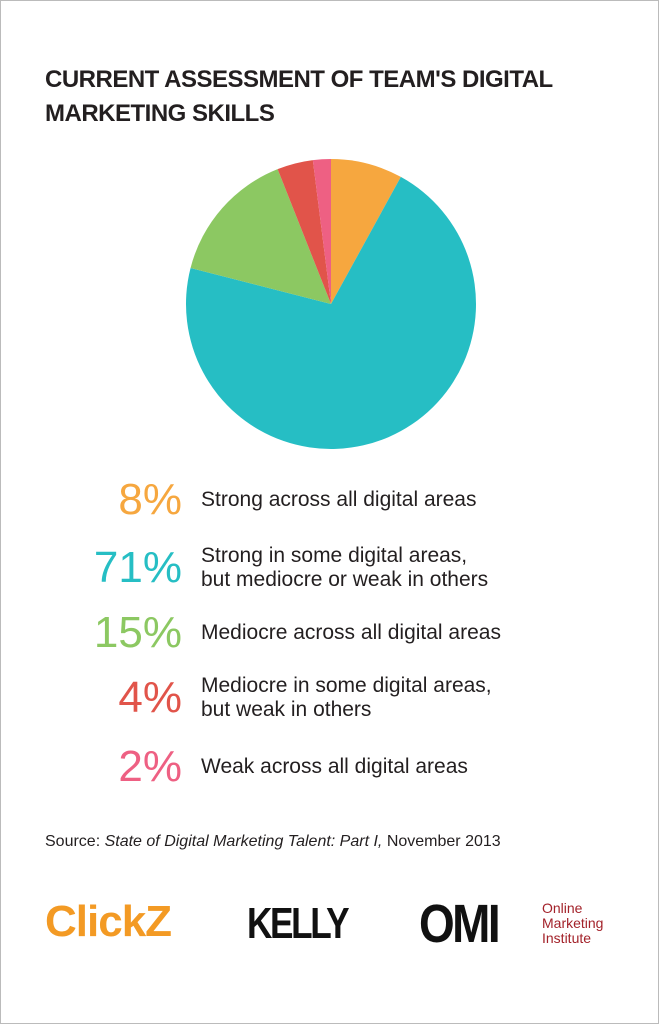  I want to click on category-label: Weak across all digital areas, so click(334, 766).